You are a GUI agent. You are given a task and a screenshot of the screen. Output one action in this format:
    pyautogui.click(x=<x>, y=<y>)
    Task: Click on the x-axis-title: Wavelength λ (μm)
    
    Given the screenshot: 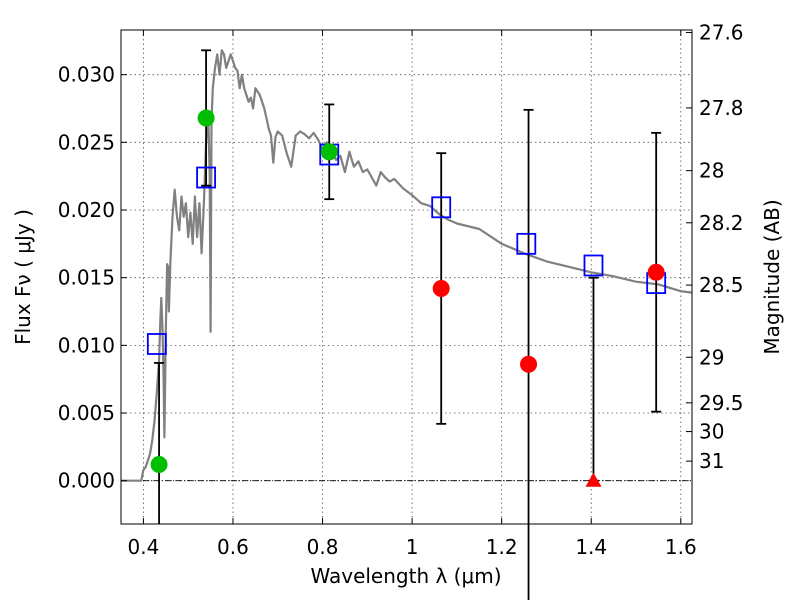 What is the action you would take?
    pyautogui.click(x=405, y=576)
    